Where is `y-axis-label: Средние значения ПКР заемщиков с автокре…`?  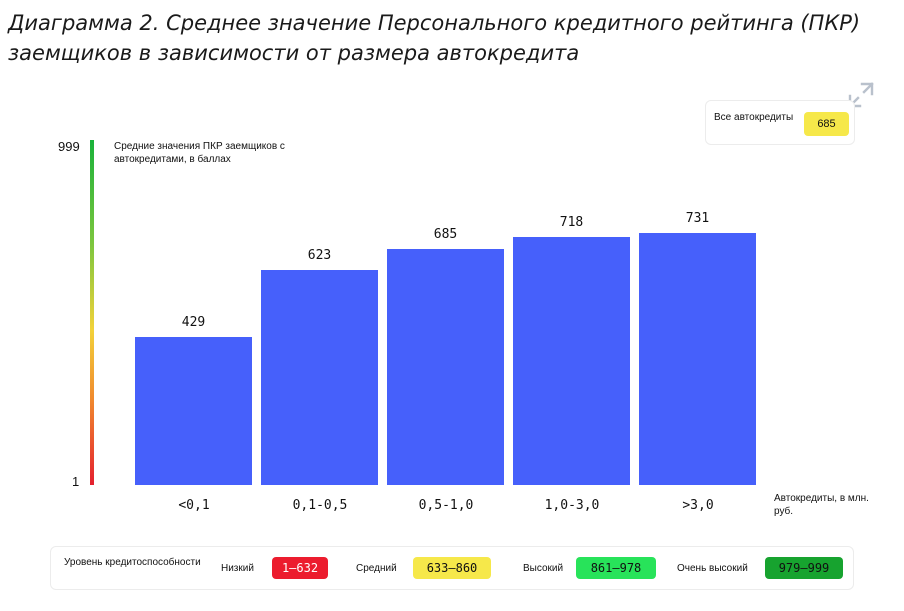
y-axis-label: Средние значения ПКР заемщиков с автокре… is located at coordinates (199, 153).